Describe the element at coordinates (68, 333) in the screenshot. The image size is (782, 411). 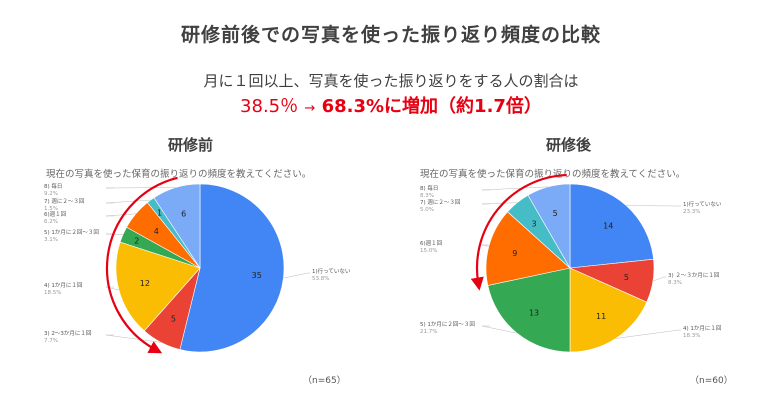
I see `pie-slice-label: 3) 2～3か月に１回` at that location.